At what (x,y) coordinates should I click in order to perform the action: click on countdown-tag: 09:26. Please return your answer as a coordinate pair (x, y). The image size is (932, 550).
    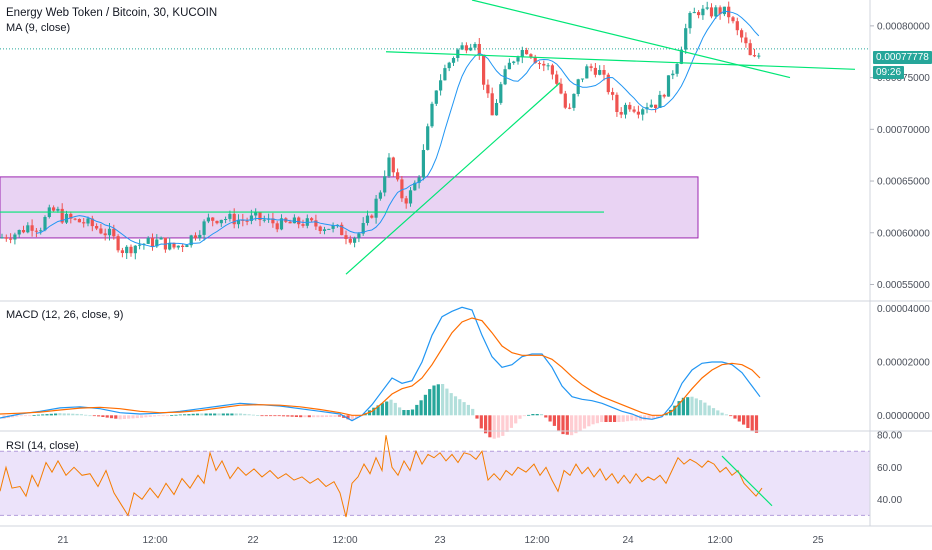
    Looking at the image, I should click on (889, 72).